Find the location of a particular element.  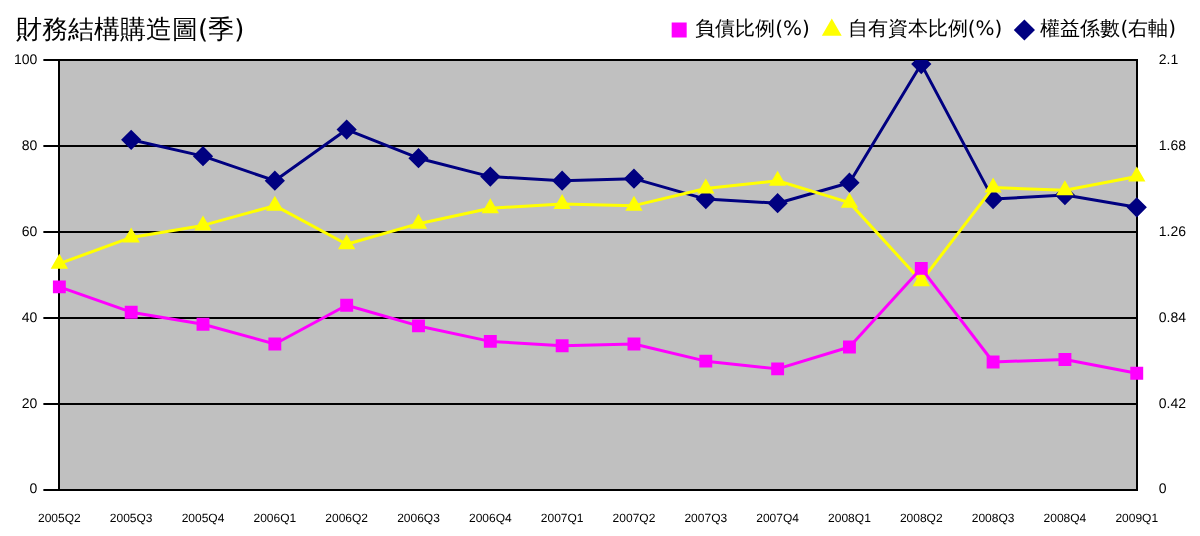

legend-label: 負債比例(%) is located at coordinates (752, 29).